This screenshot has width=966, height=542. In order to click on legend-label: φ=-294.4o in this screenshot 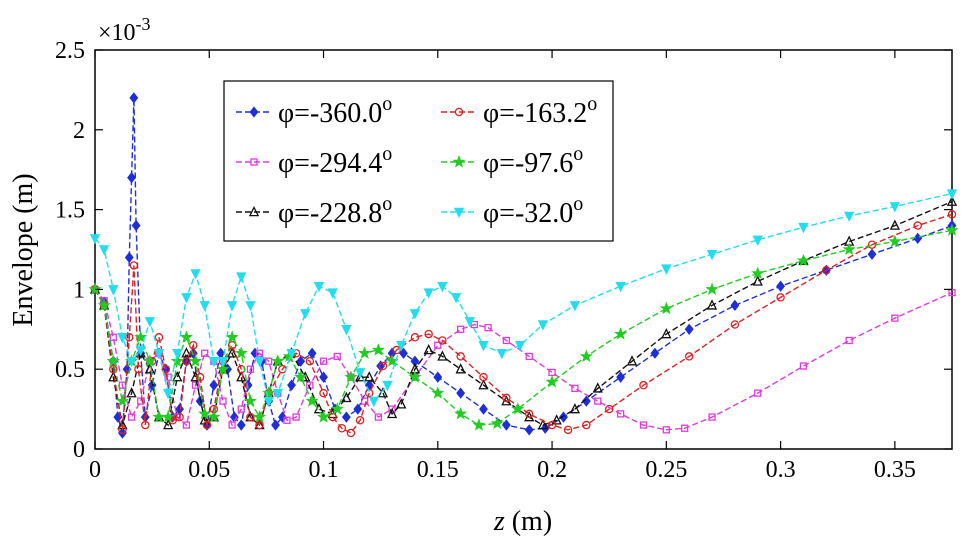, I will do `click(335, 161)`.